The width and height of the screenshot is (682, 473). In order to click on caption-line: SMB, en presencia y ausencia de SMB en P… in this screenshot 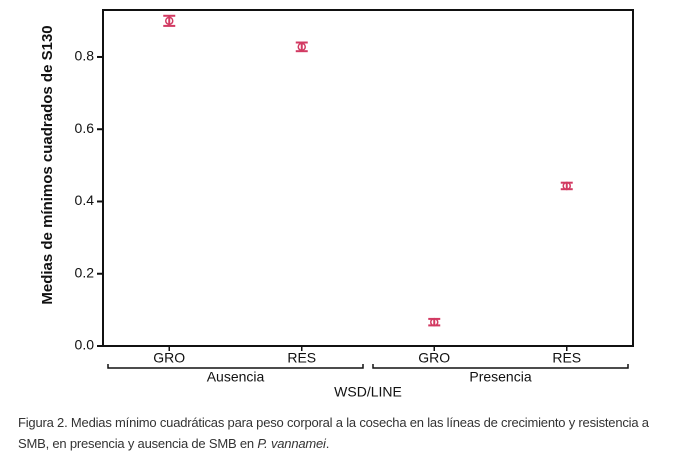, I will do `click(350, 443)`.